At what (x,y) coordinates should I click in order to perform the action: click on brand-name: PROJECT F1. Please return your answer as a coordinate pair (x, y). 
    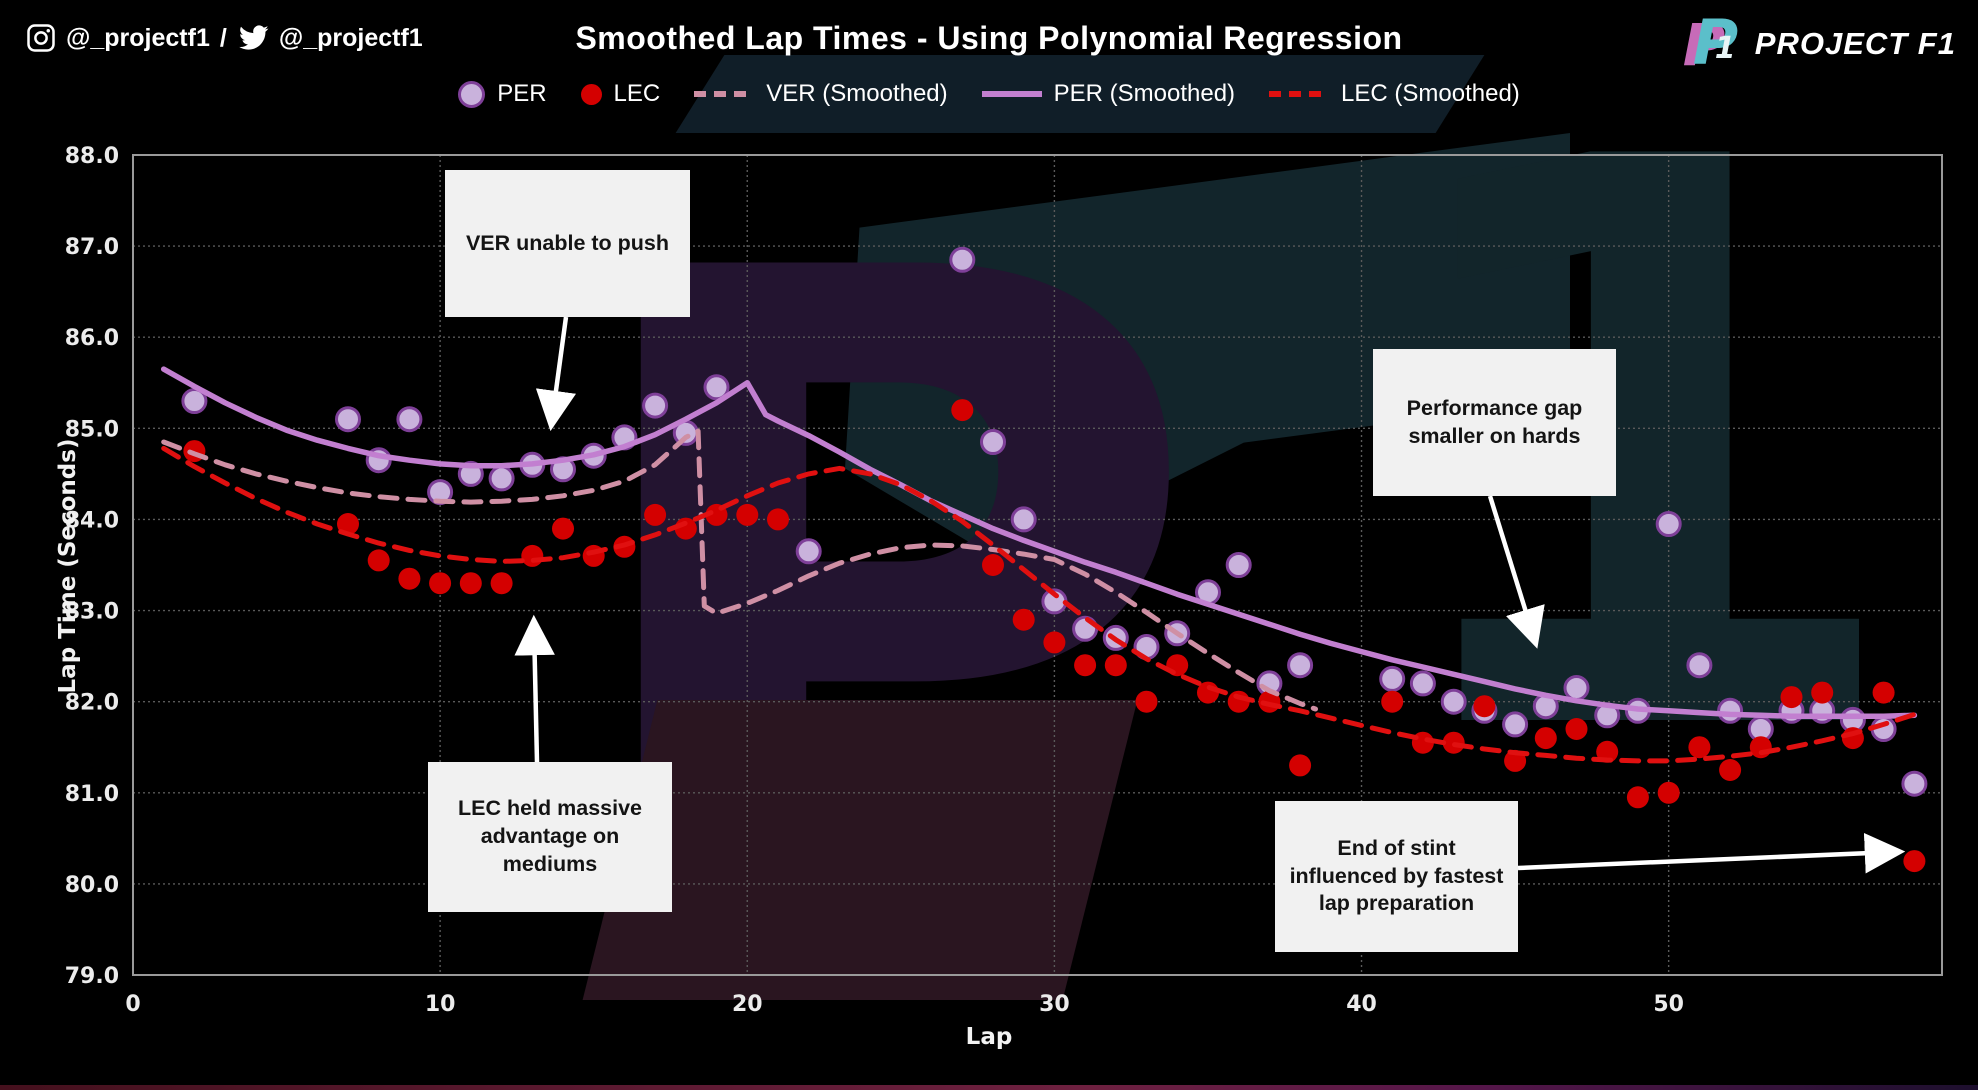
    Looking at the image, I should click on (1855, 43).